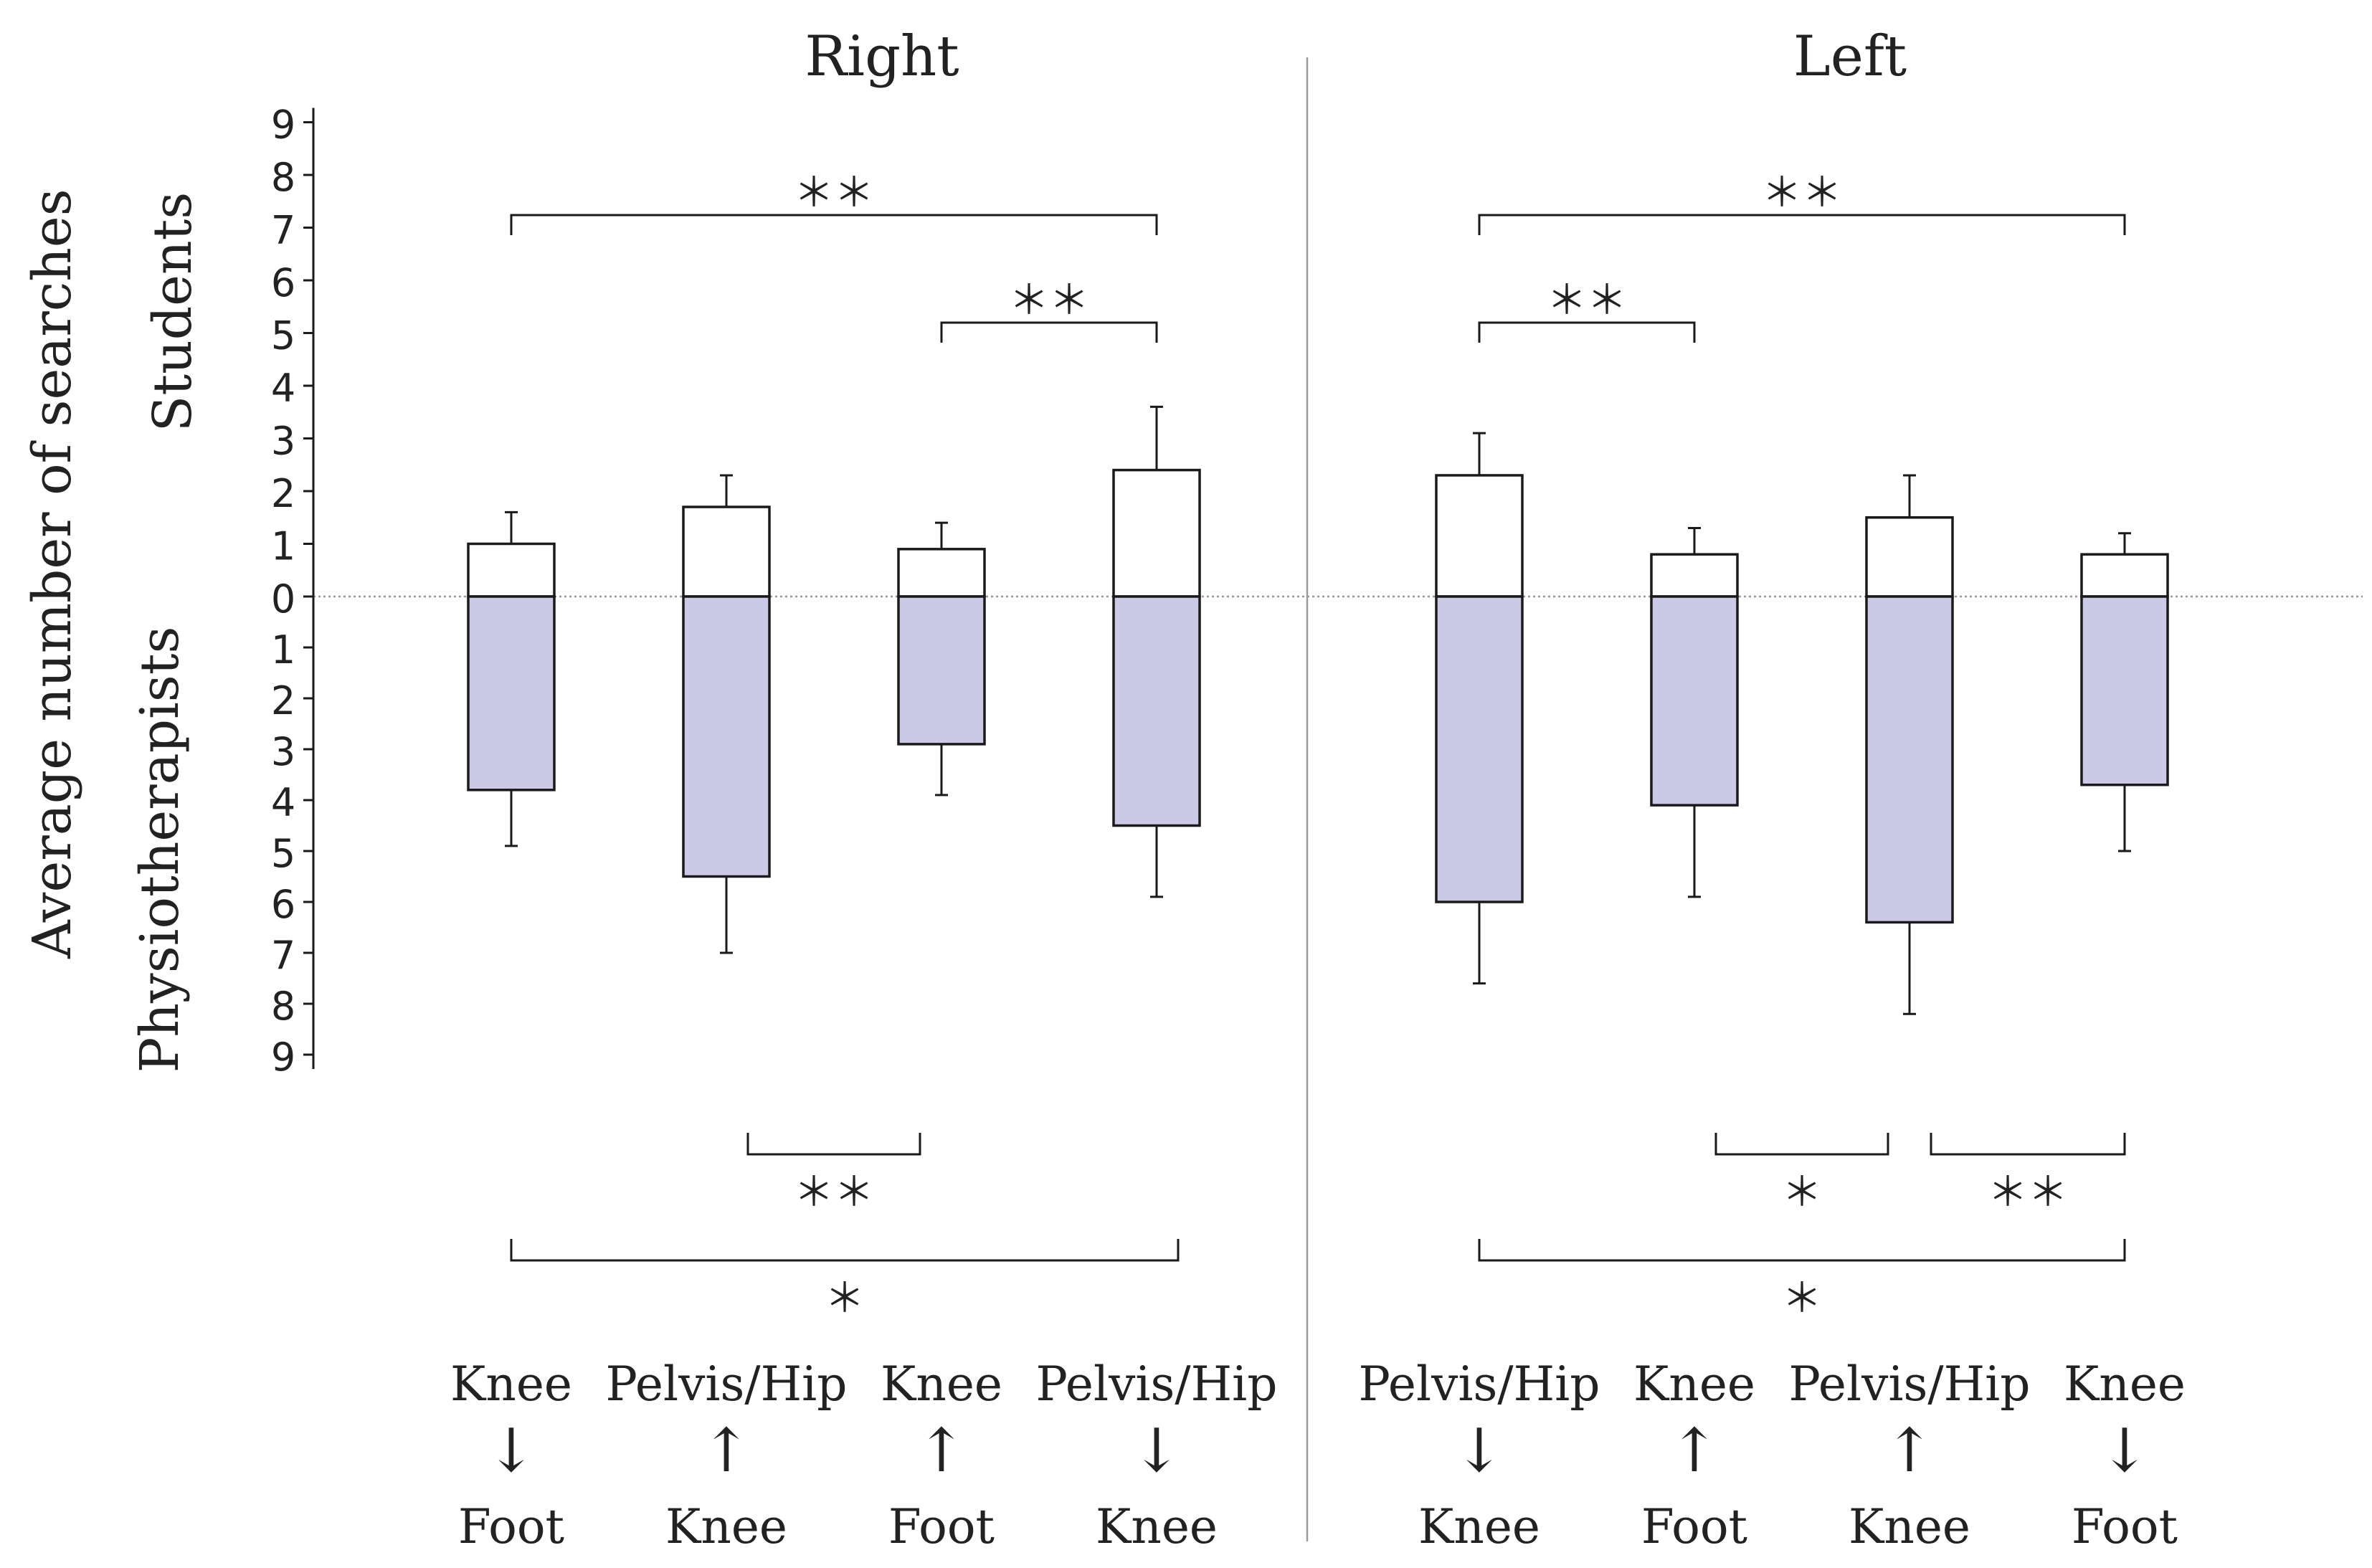  Describe the element at coordinates (283, 955) in the screenshot. I see `y-tick-label-lower: 7` at that location.